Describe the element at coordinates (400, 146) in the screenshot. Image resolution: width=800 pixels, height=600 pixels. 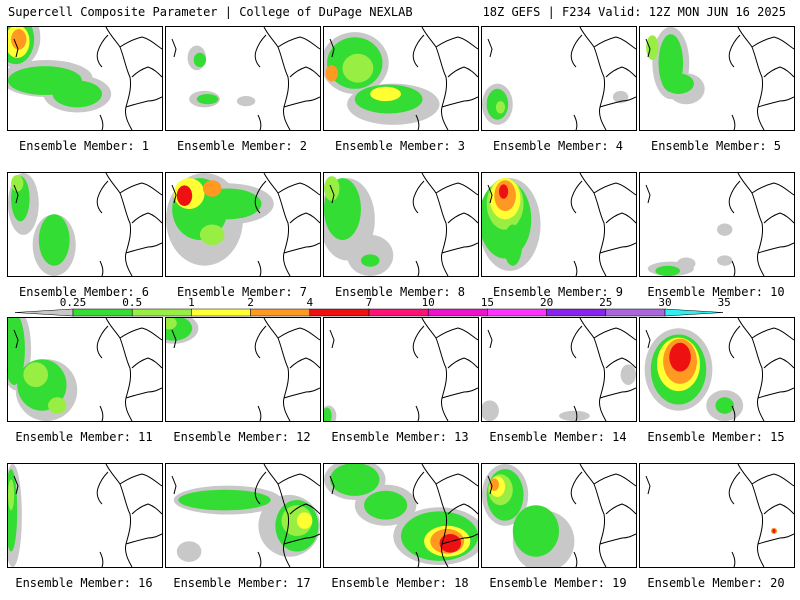
I see `ensemble-member-label: Ensemble Member: 3` at that location.